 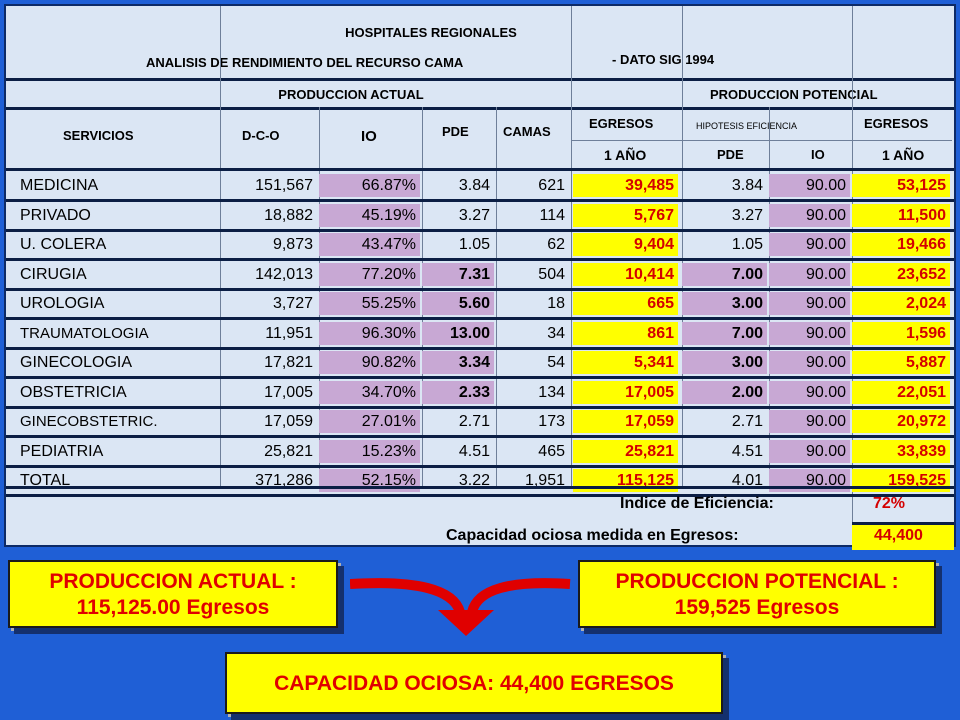 I want to click on dco-value: 11,951, so click(x=289, y=333).